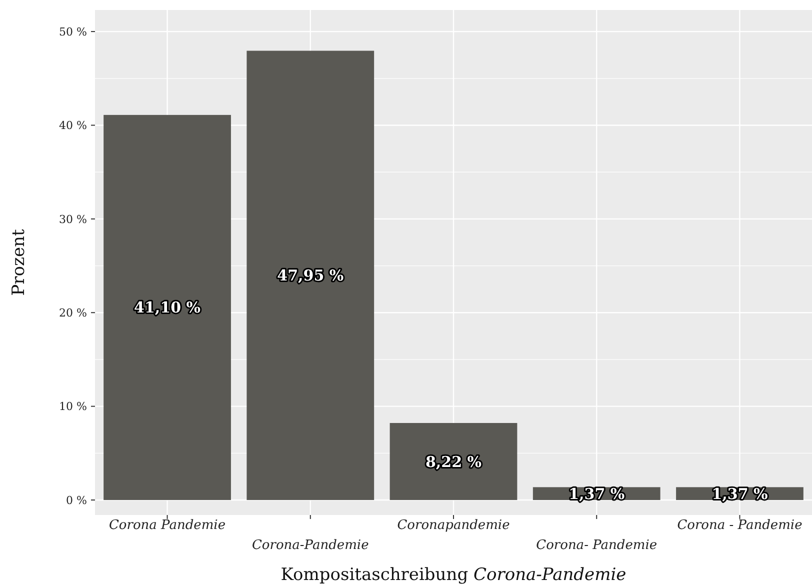 The image size is (812, 588). I want to click on data-label: 47,95 %, so click(310, 275).